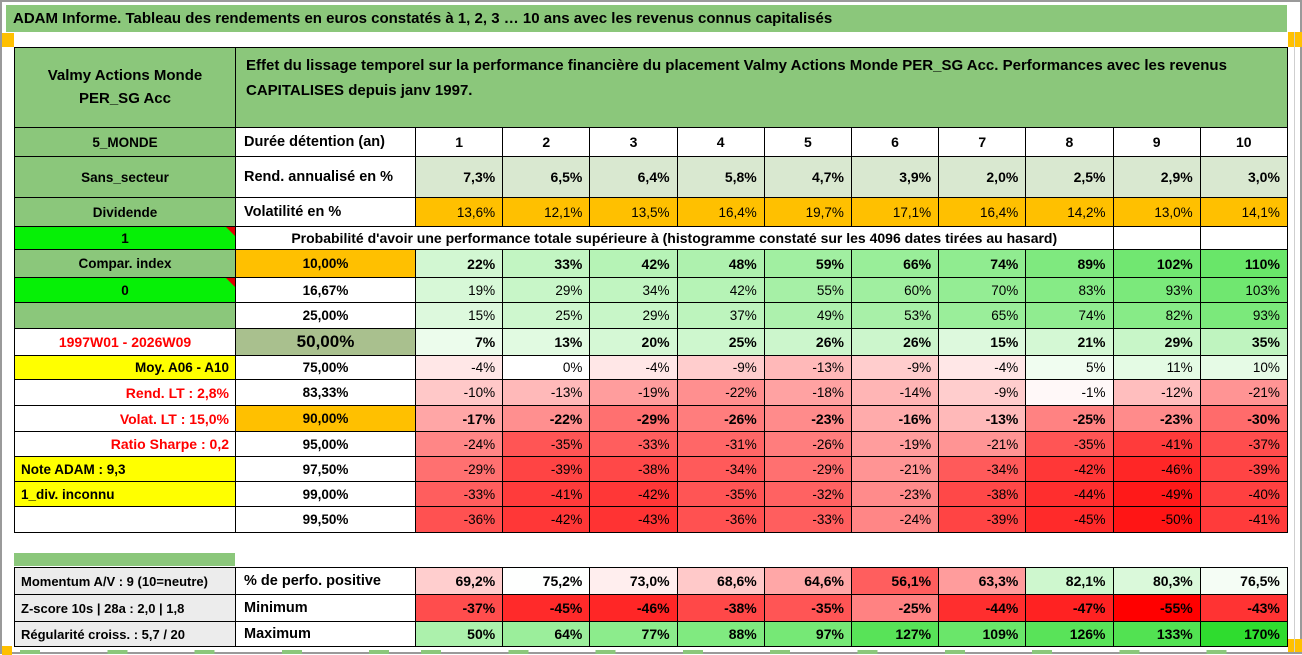  I want to click on value-cell: -40%, so click(1243, 494).